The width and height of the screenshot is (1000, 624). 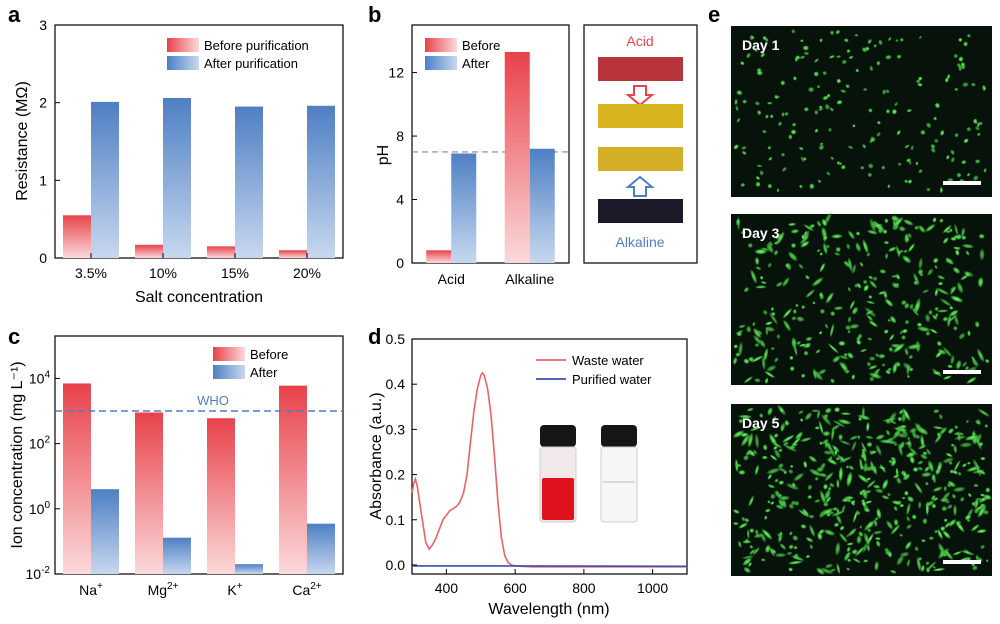 I want to click on vial-purified-water, so click(x=619, y=474).